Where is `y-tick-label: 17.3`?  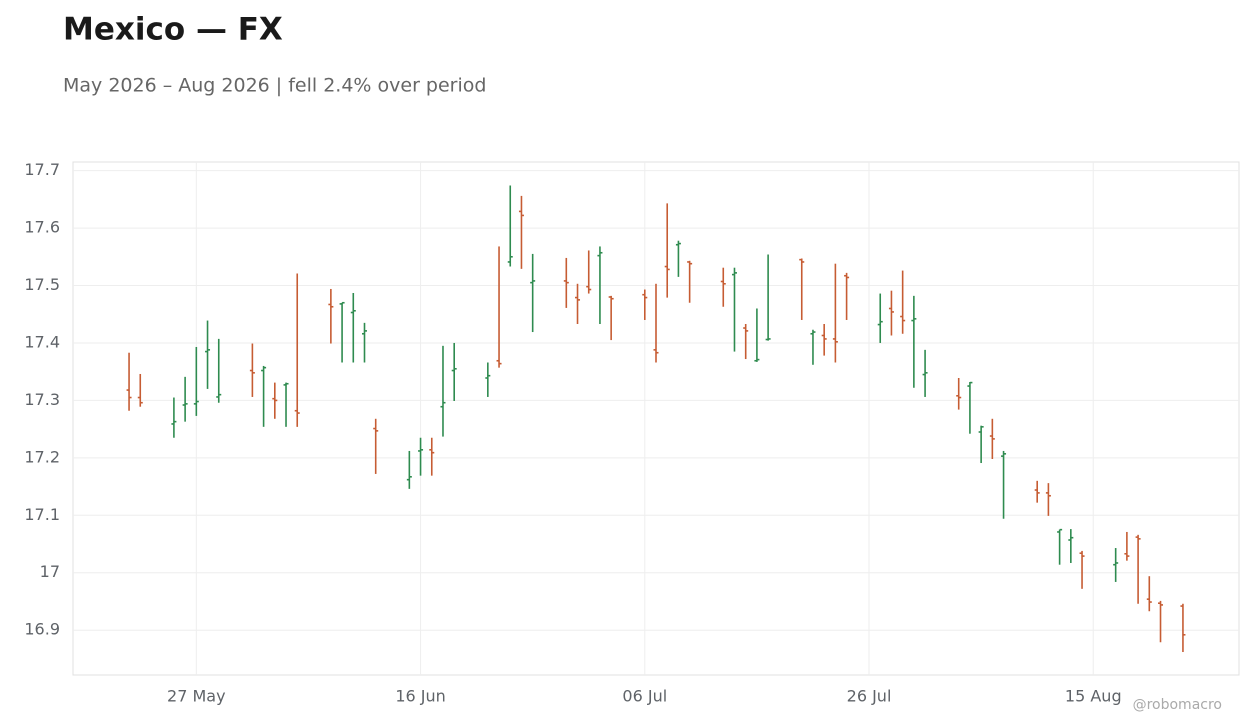 y-tick-label: 17.3 is located at coordinates (42, 399).